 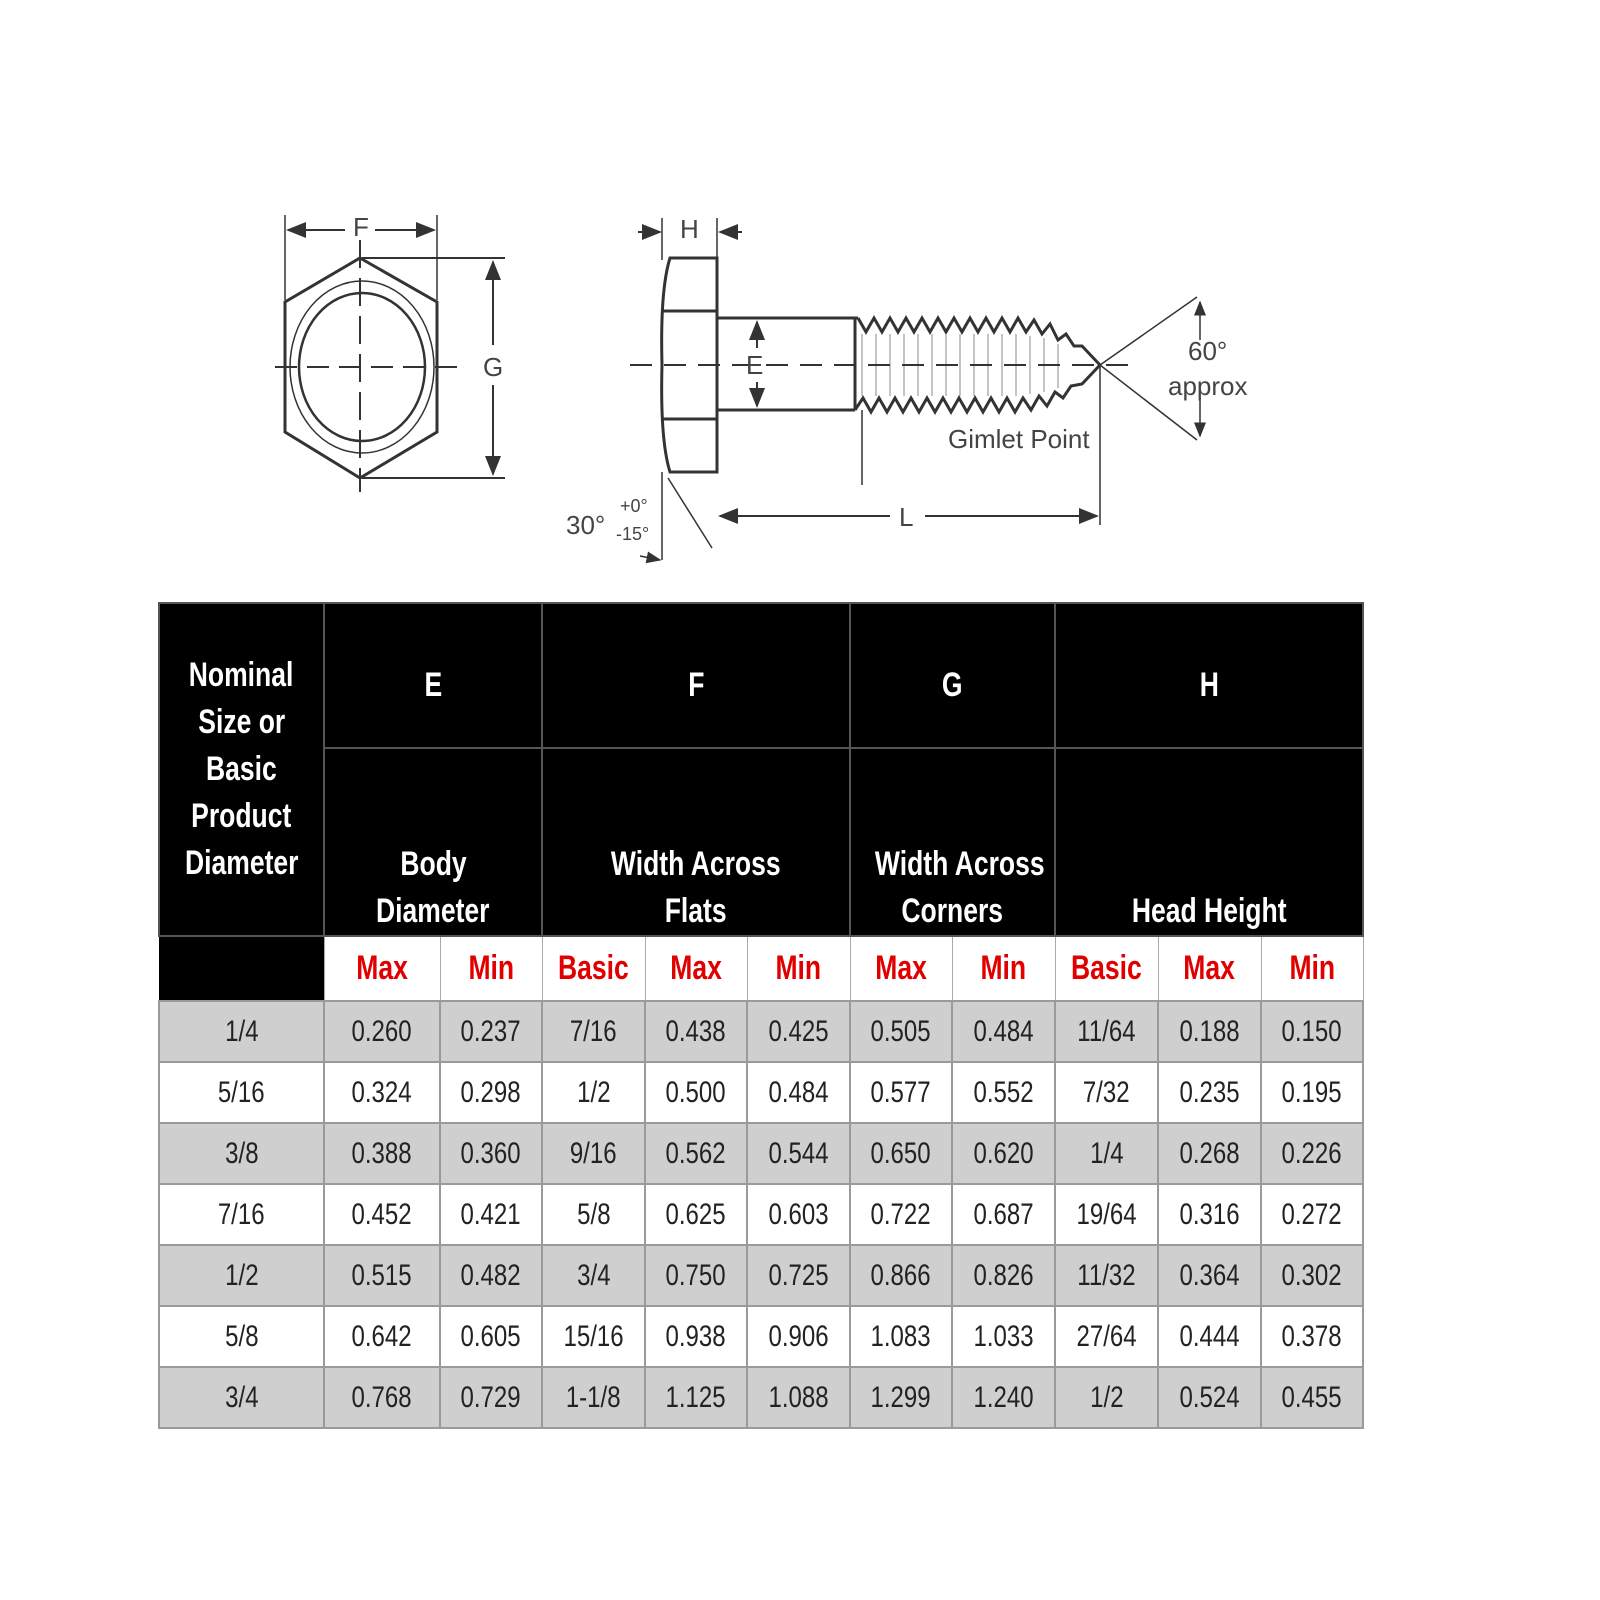 What do you see at coordinates (491, 1031) in the screenshot?
I see `value-cell: 0.237` at bounding box center [491, 1031].